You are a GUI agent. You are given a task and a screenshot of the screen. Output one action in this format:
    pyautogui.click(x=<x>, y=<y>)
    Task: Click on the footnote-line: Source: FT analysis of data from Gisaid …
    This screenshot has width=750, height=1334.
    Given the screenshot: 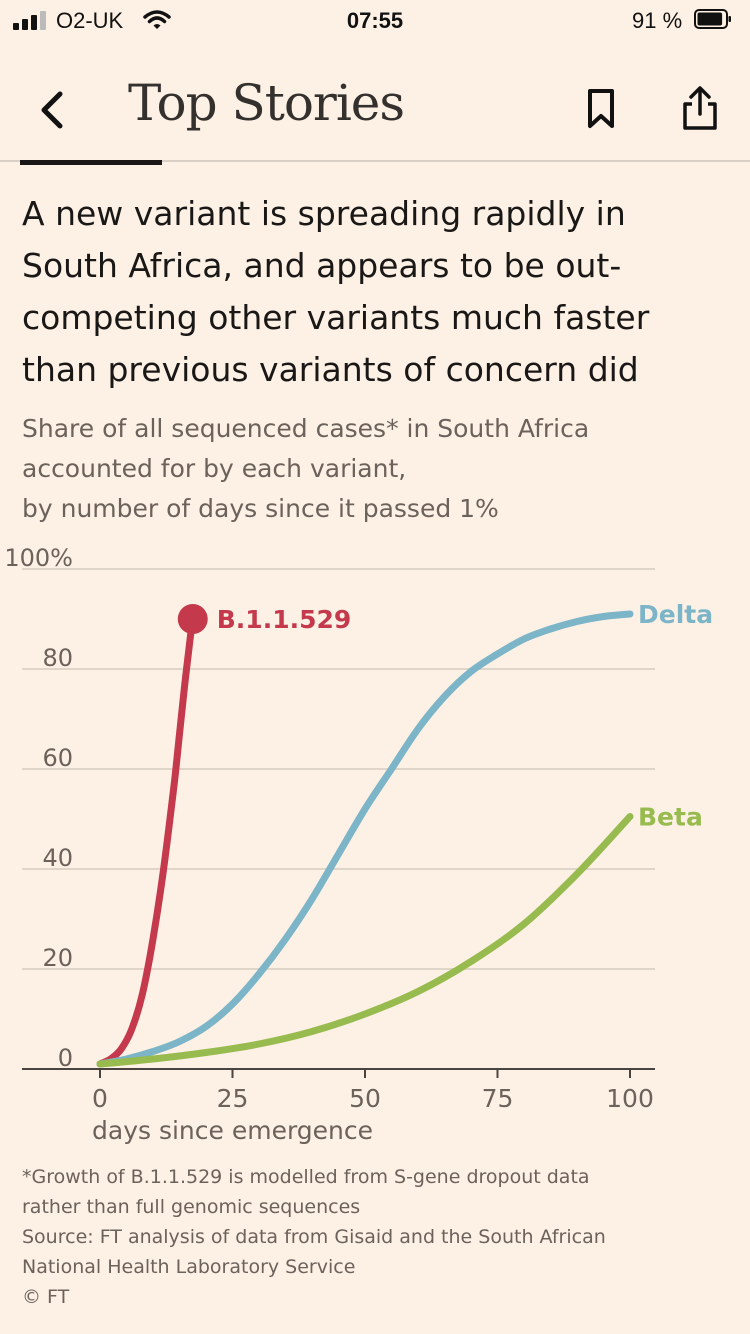 What is the action you would take?
    pyautogui.click(x=314, y=1237)
    